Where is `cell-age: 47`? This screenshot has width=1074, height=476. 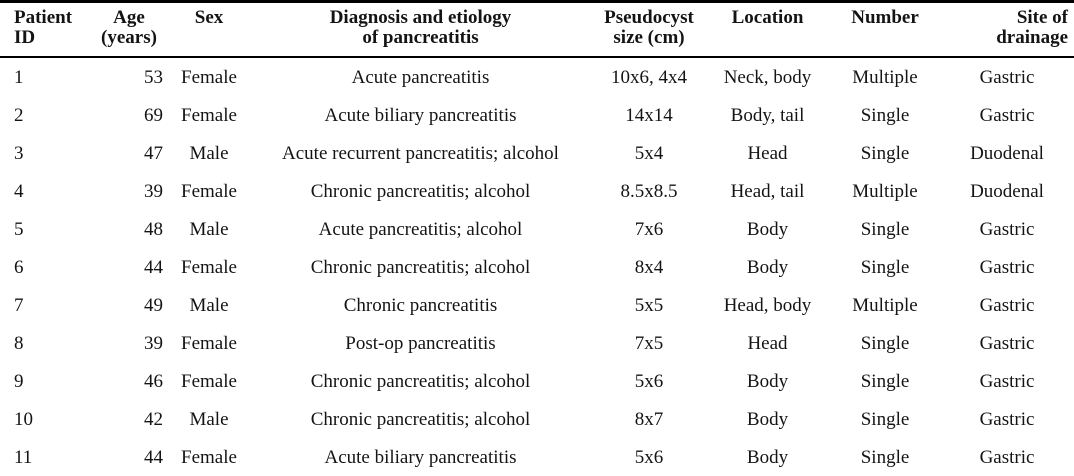
cell-age: 47 is located at coordinates (153, 153).